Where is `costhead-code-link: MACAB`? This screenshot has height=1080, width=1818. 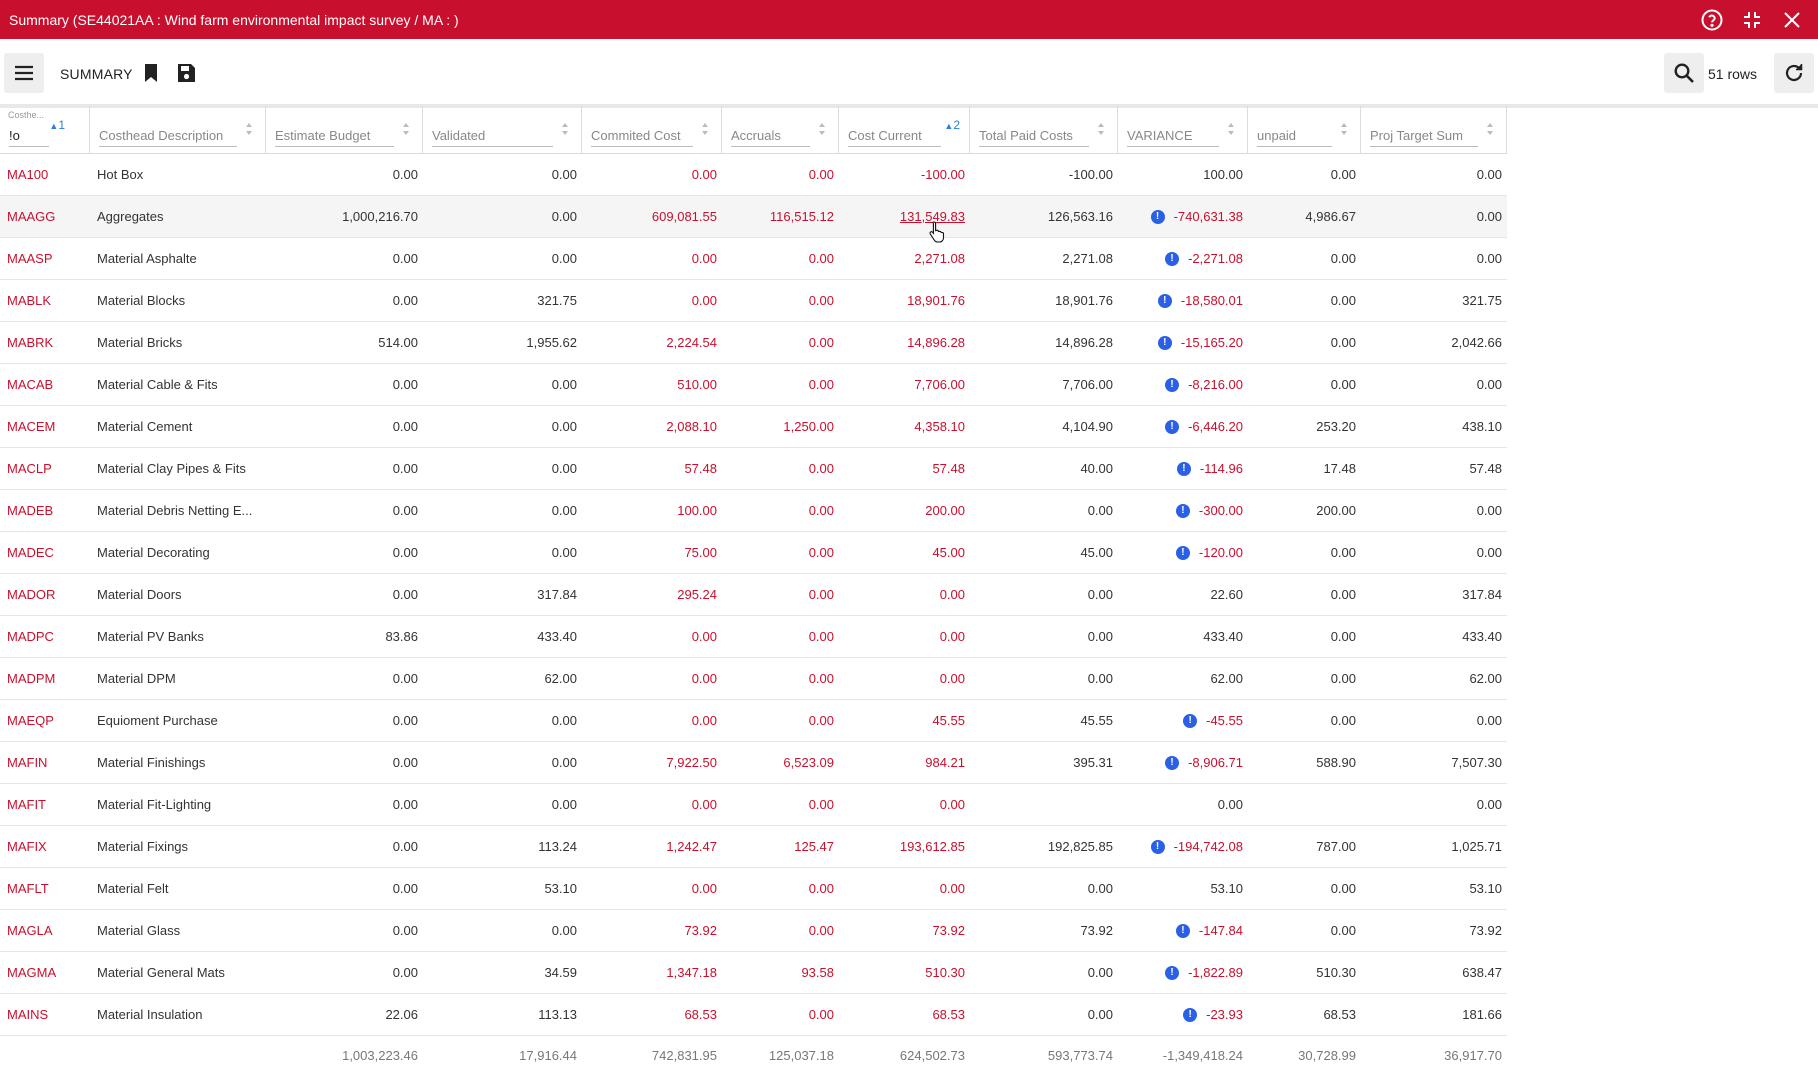
costhead-code-link: MACAB is located at coordinates (30, 384).